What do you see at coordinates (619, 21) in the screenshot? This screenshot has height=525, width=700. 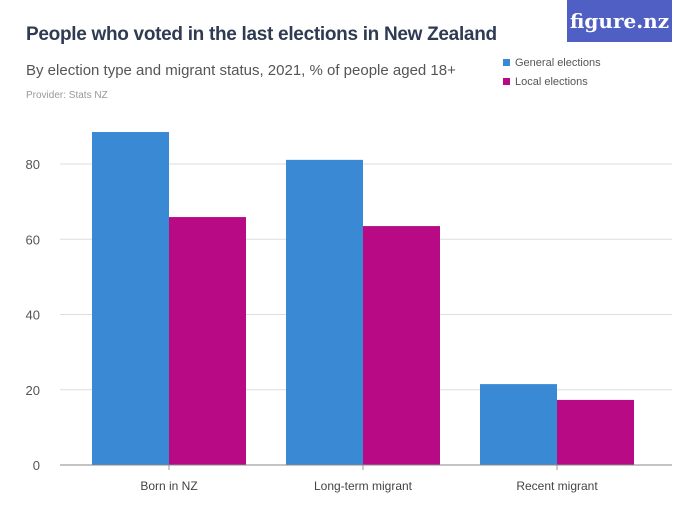 I see `figure-nz-logo: figure.nz` at bounding box center [619, 21].